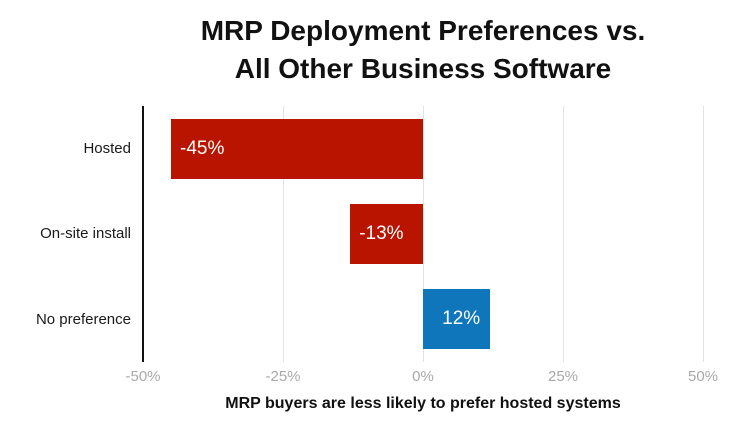 This screenshot has width=750, height=433. I want to click on bar-hosted: -45%, so click(297, 148).